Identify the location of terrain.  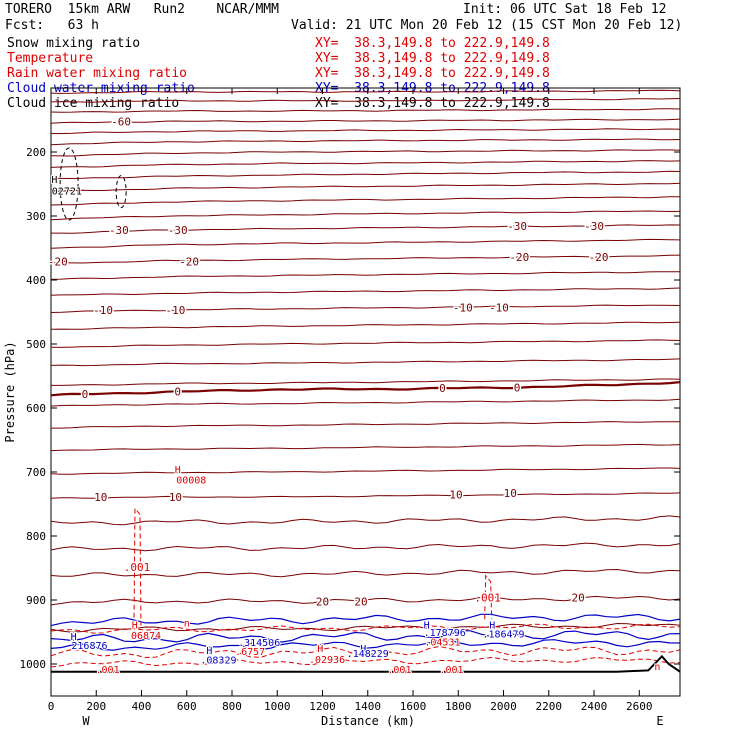
(366, 663).